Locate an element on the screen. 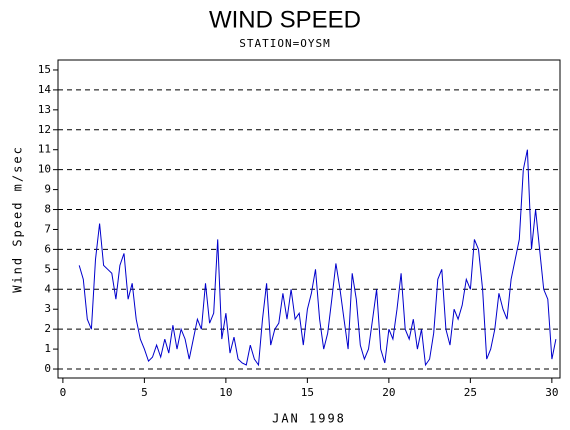  y-tick-label: 4 is located at coordinates (47, 288).